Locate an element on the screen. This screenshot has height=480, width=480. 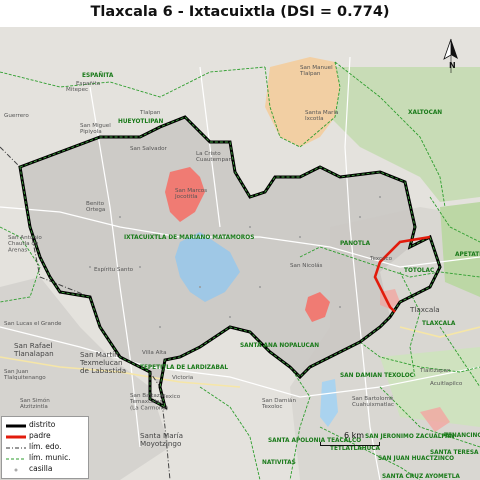
label-hueyotlipan: HUEYOTLIPAN is located at coordinates (140, 122).